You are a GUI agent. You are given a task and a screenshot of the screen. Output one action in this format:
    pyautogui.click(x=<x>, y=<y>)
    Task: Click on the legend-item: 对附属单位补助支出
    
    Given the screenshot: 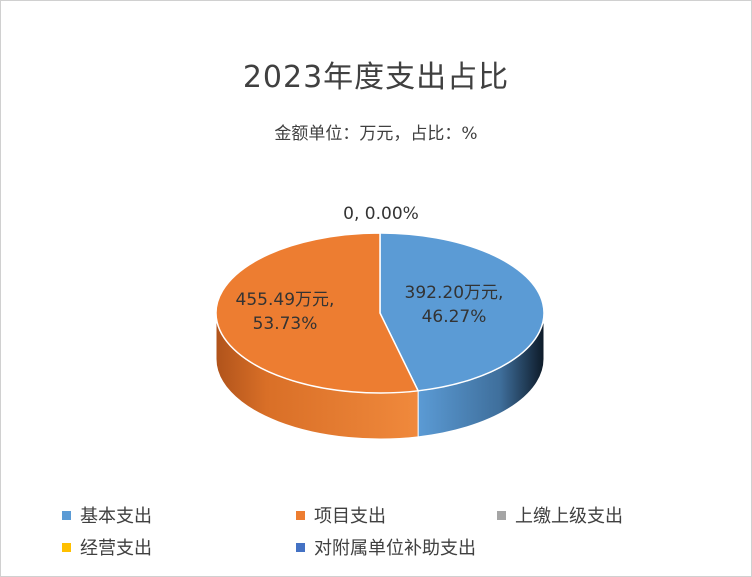 What is the action you would take?
    pyautogui.click(x=386, y=547)
    